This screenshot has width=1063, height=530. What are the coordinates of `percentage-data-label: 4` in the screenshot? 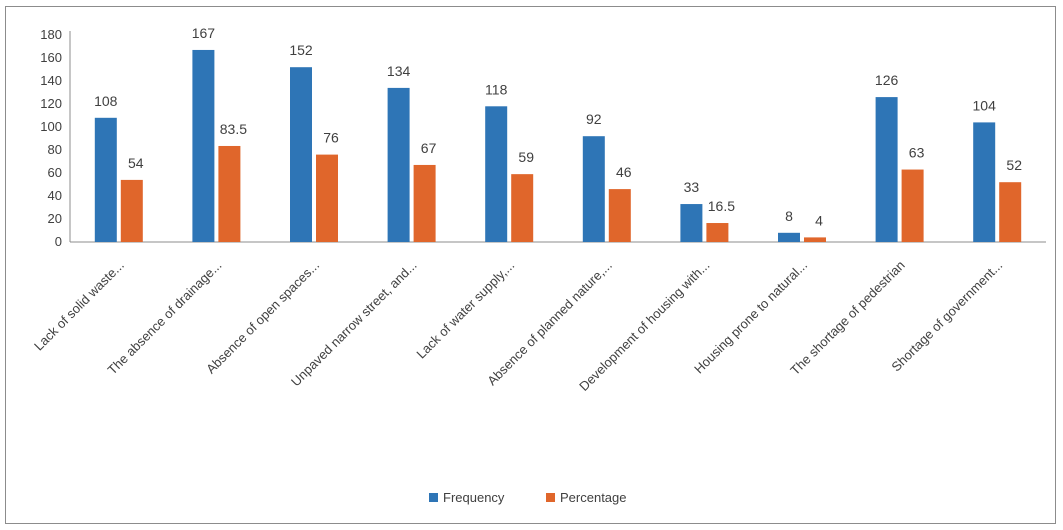 It's located at (819, 220).